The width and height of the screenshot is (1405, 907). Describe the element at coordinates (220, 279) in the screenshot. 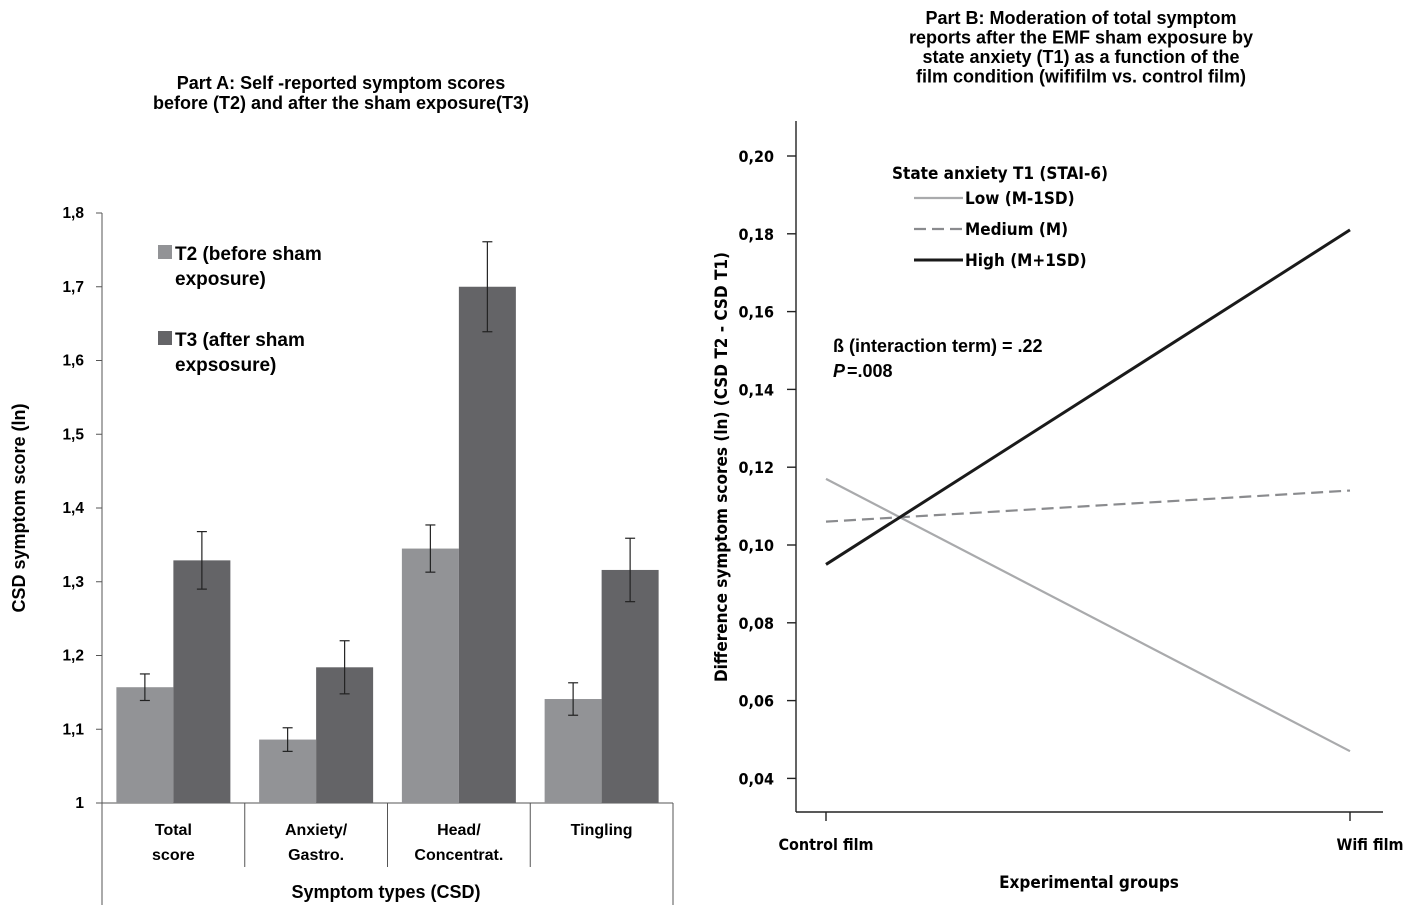

I see `chart-a-legend-label: exposure)` at that location.